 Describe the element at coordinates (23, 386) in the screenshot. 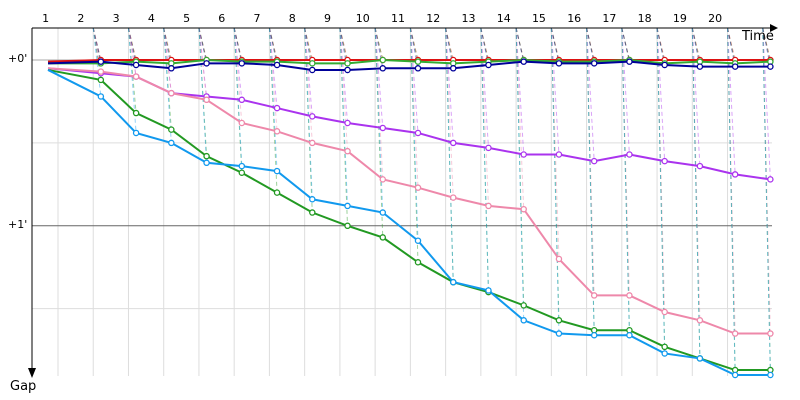

I see `y-axis-title: Gap` at that location.